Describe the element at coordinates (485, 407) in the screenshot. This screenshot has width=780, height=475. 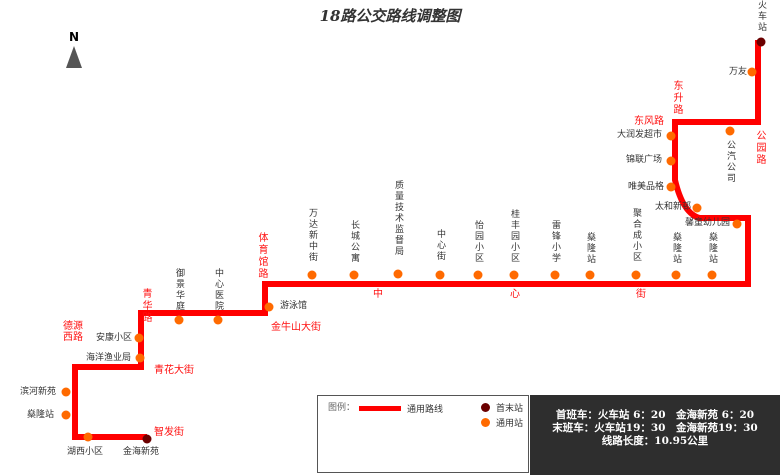
I see `terminal-icon` at that location.